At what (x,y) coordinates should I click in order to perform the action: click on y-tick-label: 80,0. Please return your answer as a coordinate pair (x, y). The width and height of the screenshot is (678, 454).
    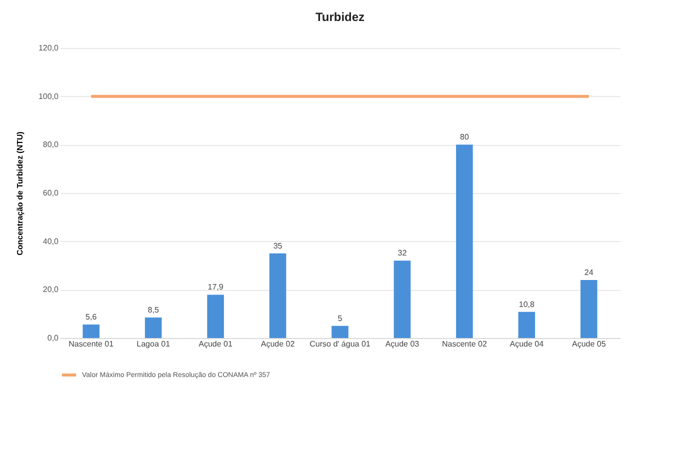
    Looking at the image, I should click on (51, 145).